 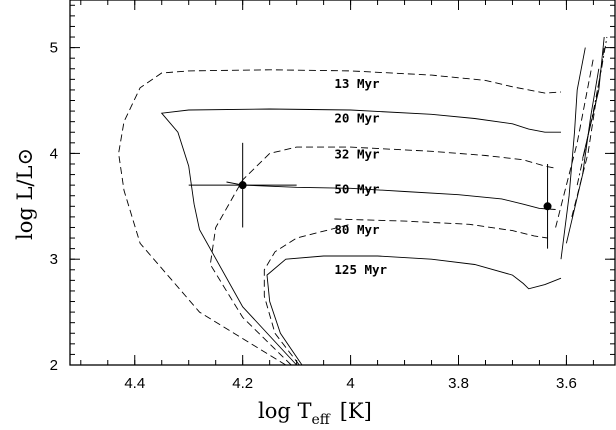 What do you see at coordinates (25, 194) in the screenshot?
I see `y-axis-title: log L/L⊙` at bounding box center [25, 194].